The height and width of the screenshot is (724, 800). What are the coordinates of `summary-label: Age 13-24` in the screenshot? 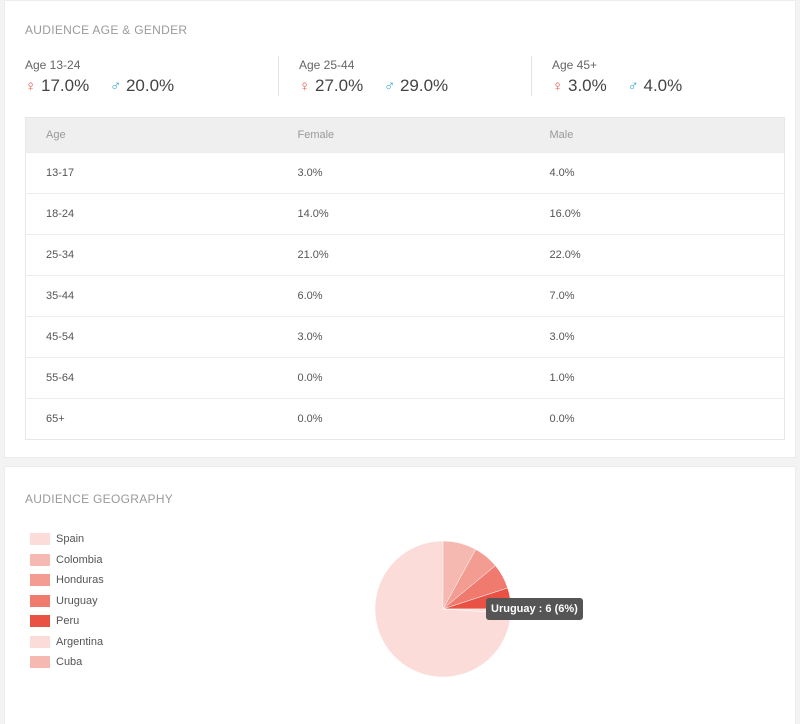 It's located at (53, 65).